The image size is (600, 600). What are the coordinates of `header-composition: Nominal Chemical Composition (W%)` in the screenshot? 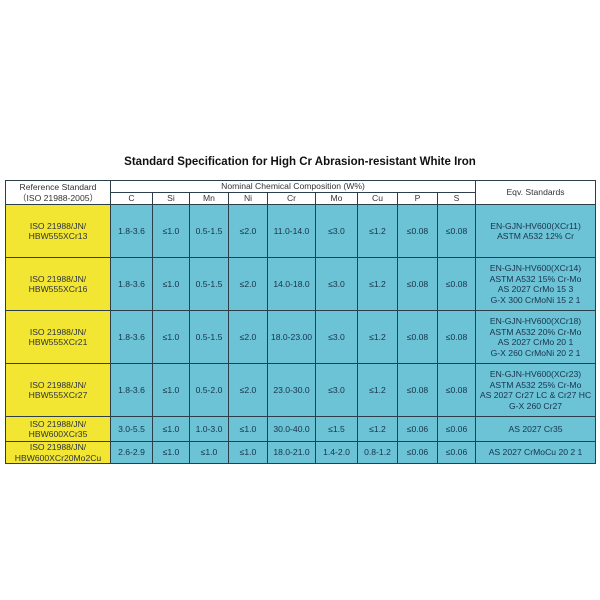 It's located at (293, 186).